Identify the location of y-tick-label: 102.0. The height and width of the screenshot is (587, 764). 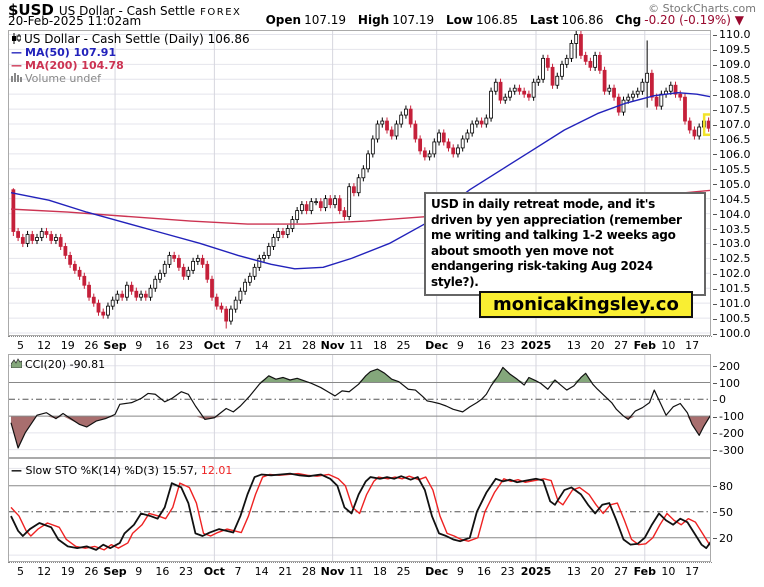
(732, 273).